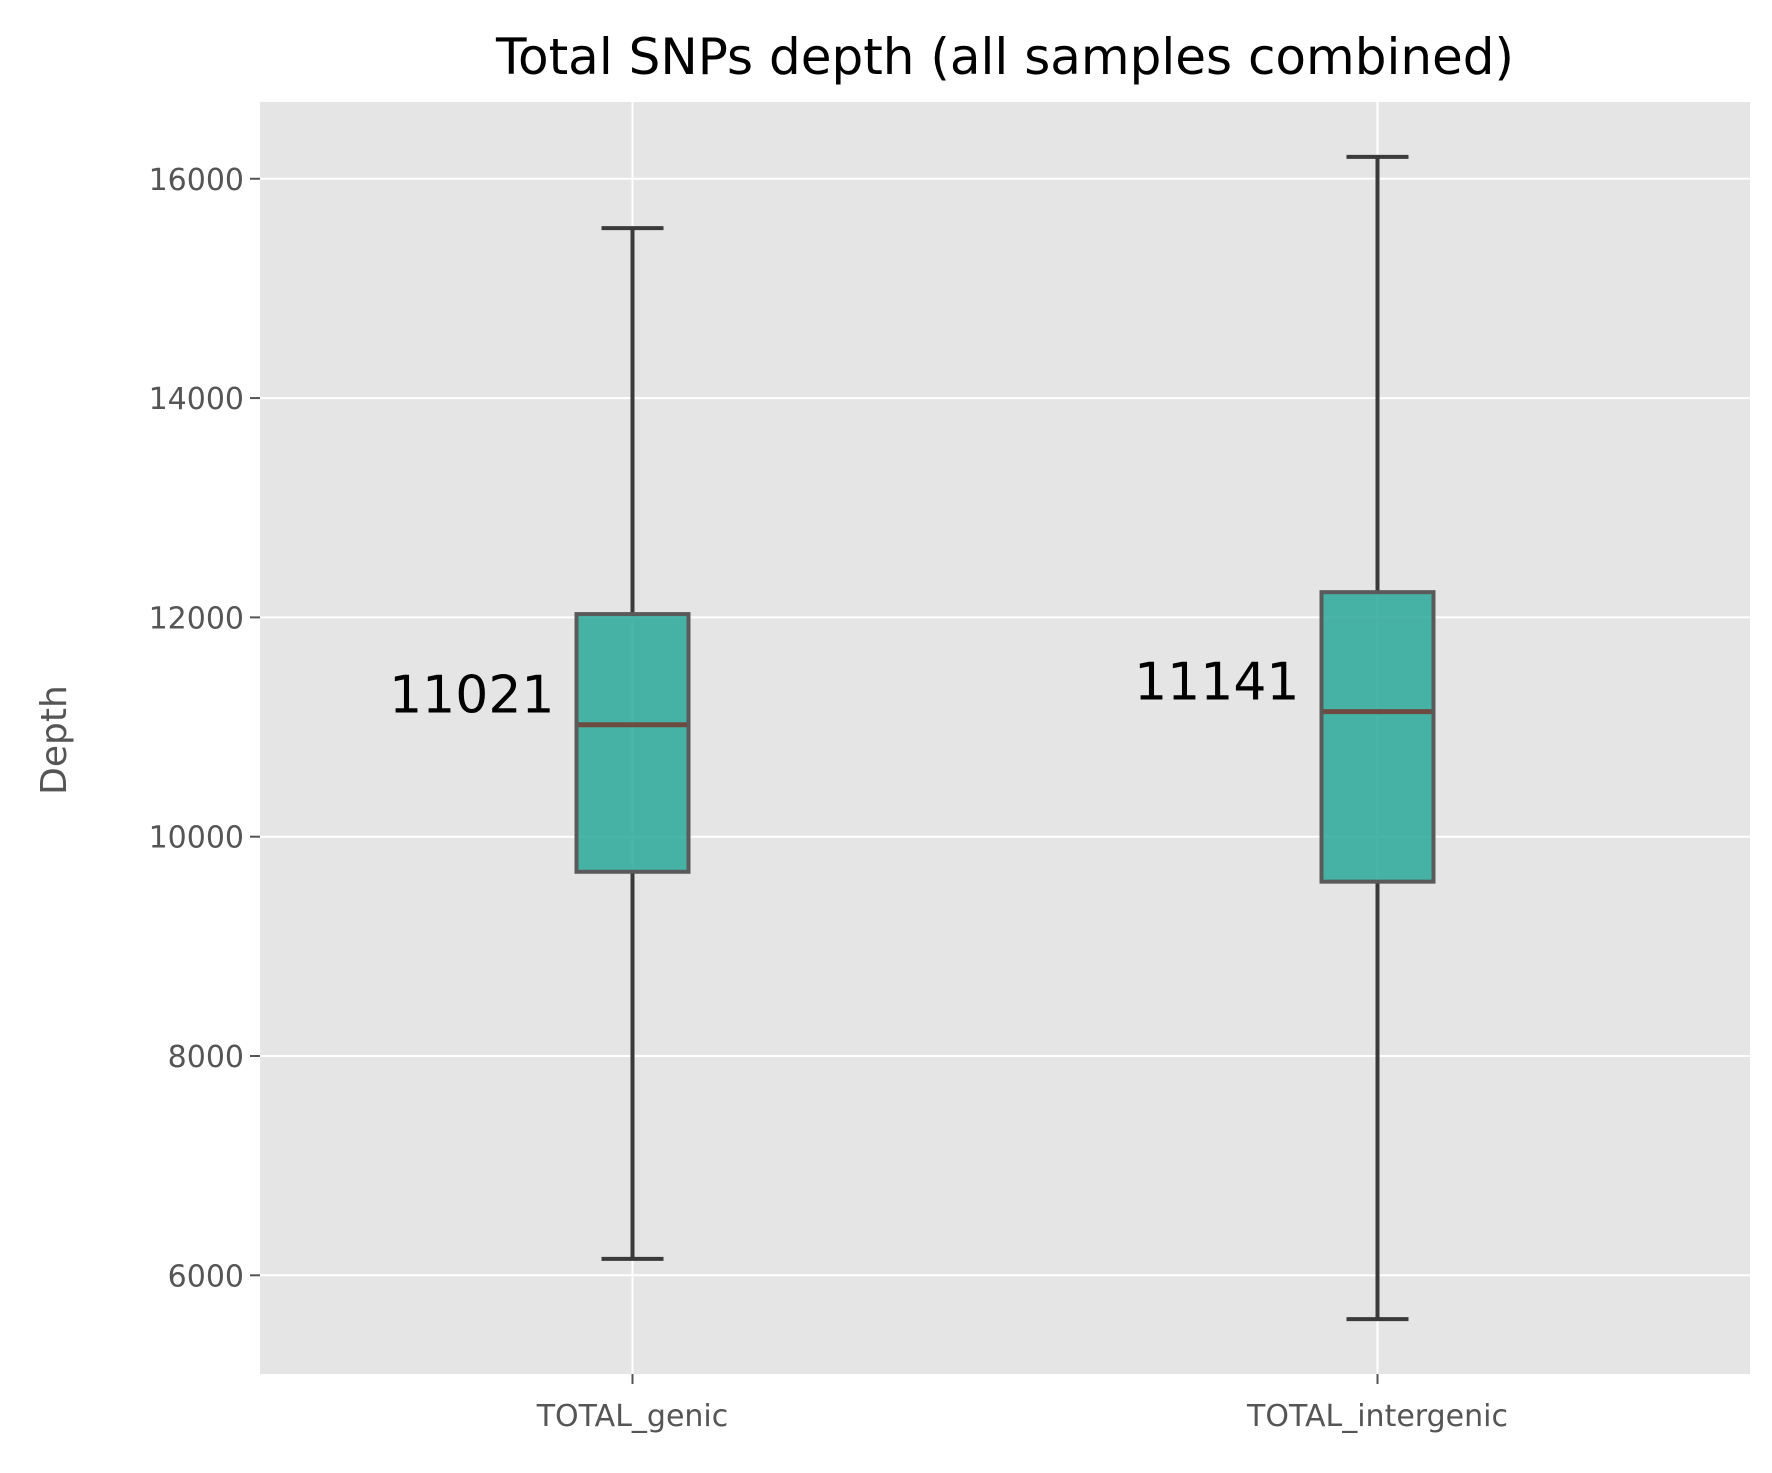 This screenshot has width=1772, height=1473. Describe the element at coordinates (206, 1276) in the screenshot. I see `y-tick-label: 6000` at that location.